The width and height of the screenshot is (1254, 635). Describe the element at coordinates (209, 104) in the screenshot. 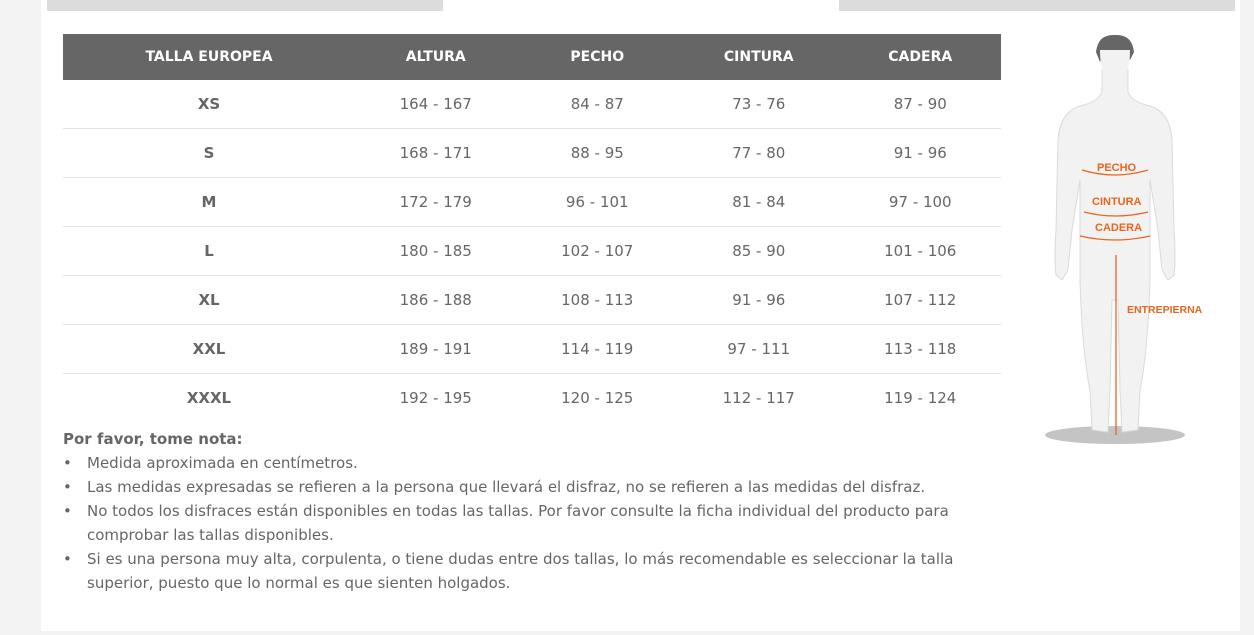

I see `cell-size: XS` at that location.